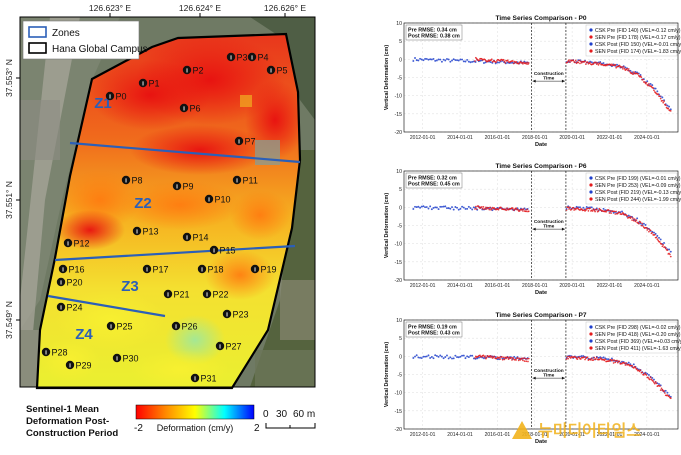 Image resolution: width=681 pixels, height=455 pixels. What do you see at coordinates (182, 295) in the screenshot?
I see `point-label: P21` at bounding box center [182, 295].